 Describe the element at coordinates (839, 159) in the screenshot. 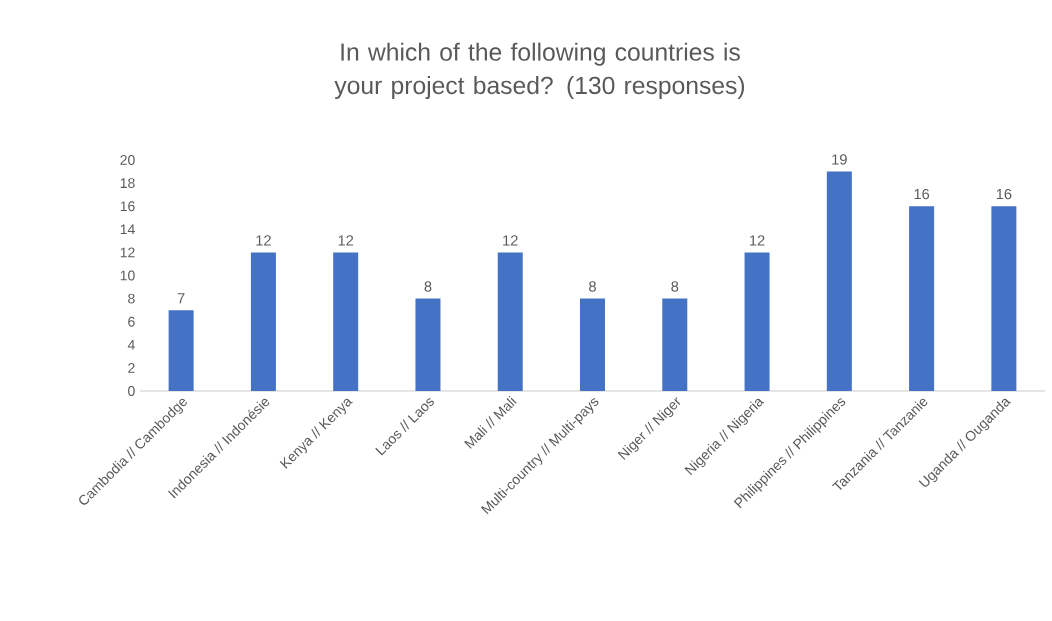

I see `data-label: 19` at that location.